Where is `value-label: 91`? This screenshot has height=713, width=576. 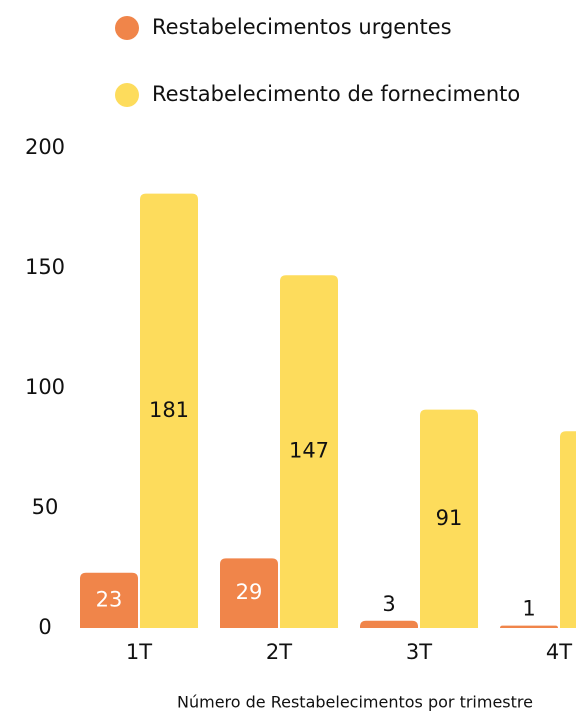 value-label: 91 is located at coordinates (449, 518).